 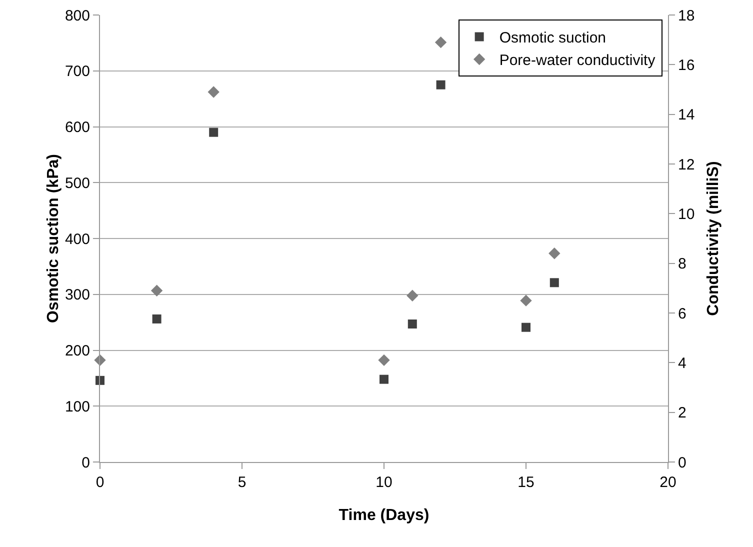 What do you see at coordinates (668, 482) in the screenshot?
I see `x-tick-label: 20` at bounding box center [668, 482].